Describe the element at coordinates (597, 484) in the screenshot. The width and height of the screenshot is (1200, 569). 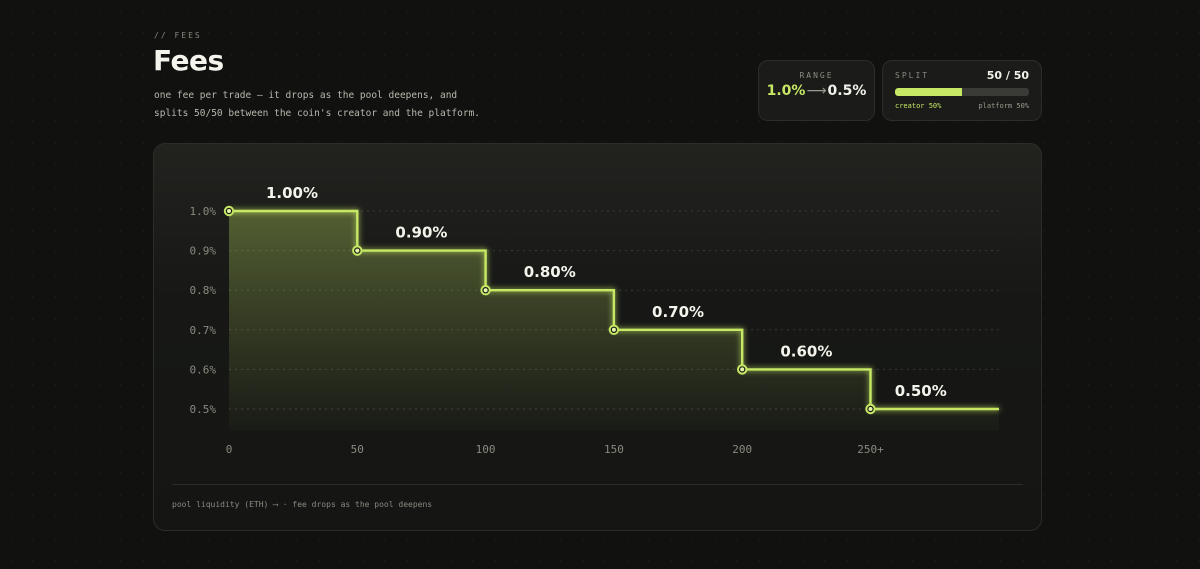
I see `chart-footer-divider` at that location.